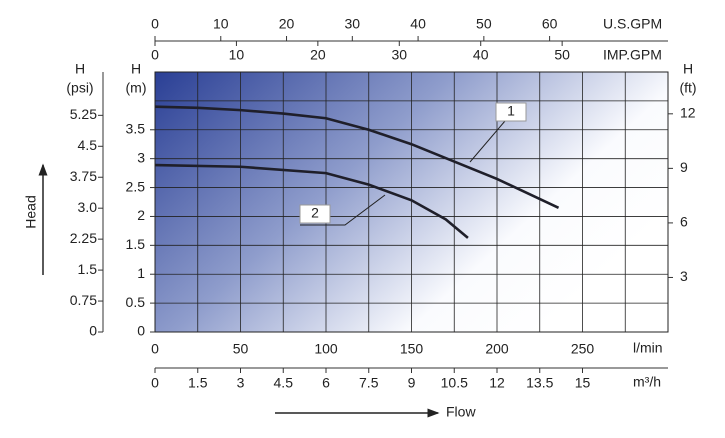 This screenshot has height=438, width=725. What do you see at coordinates (454, 383) in the screenshot?
I see `m3h-tick-label: 10.5` at bounding box center [454, 383].